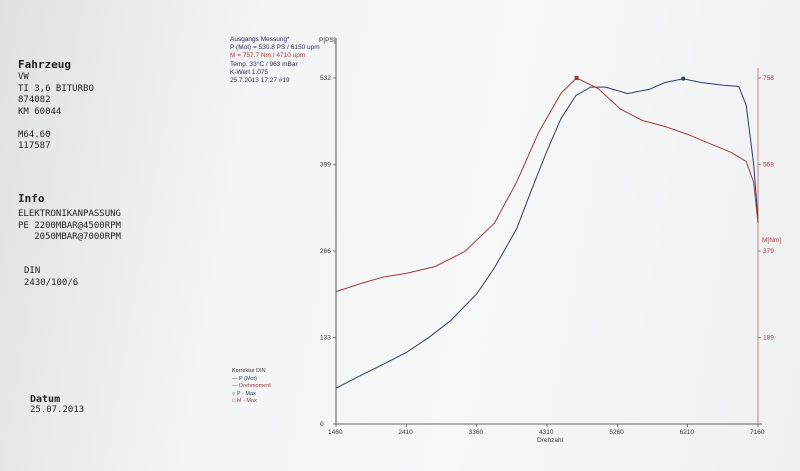 The width and height of the screenshot is (800, 471). I want to click on y-right-tick-label: 189, so click(768, 338).